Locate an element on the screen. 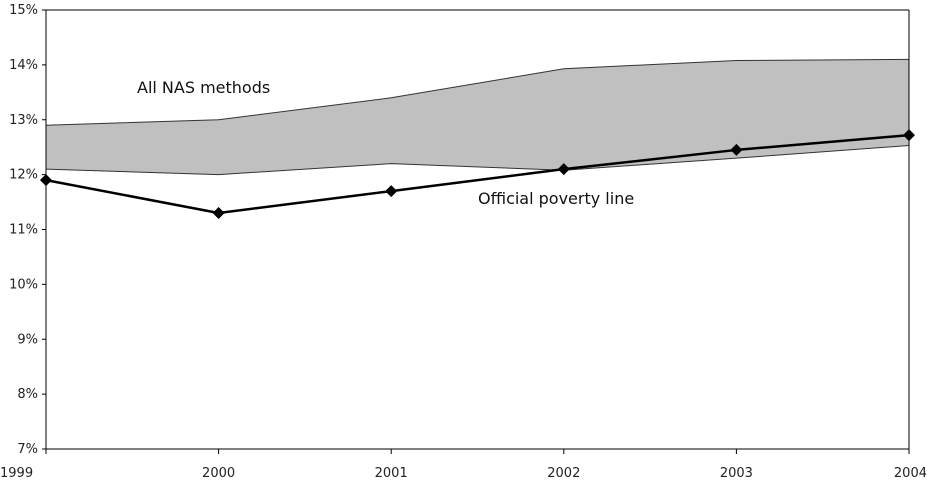 The image size is (927, 487). y-tick-label: 7% is located at coordinates (27, 449).